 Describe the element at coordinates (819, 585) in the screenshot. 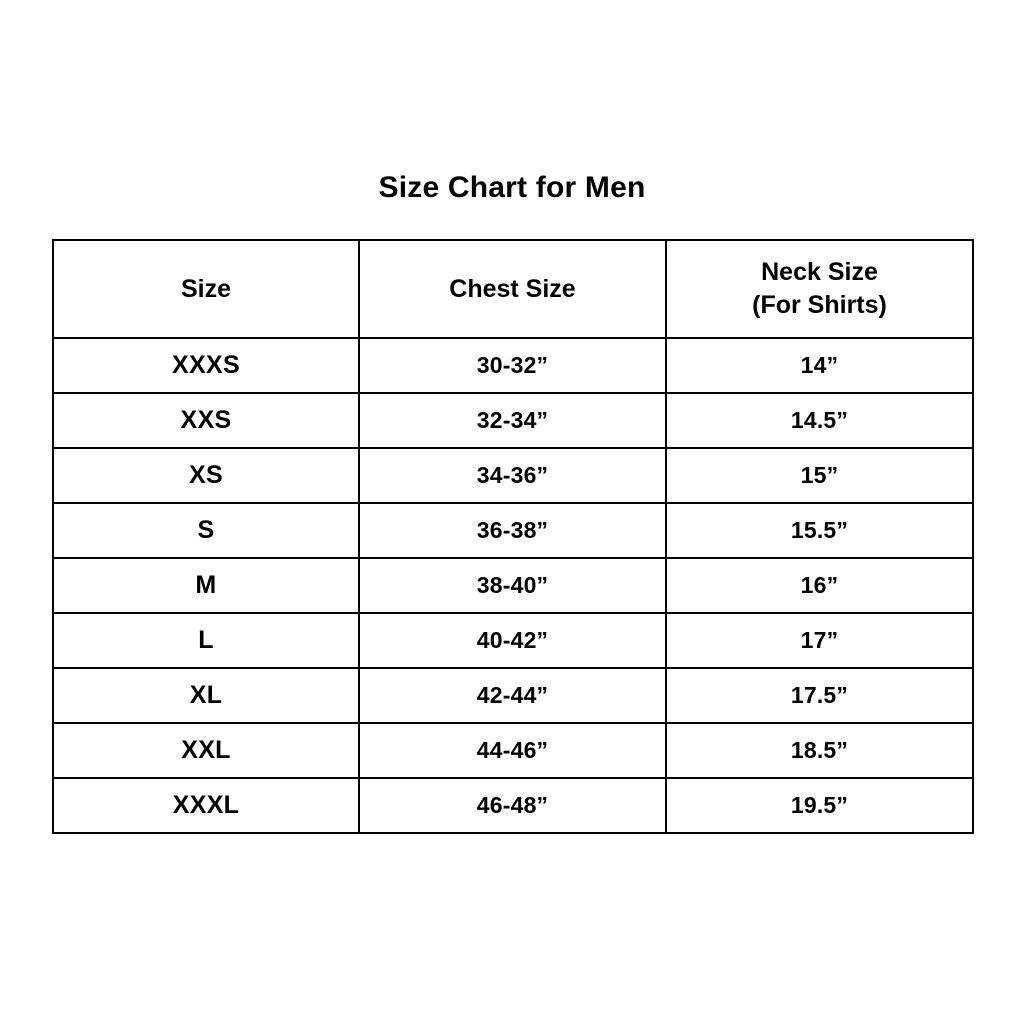

I see `cell-neck: 16”` at that location.